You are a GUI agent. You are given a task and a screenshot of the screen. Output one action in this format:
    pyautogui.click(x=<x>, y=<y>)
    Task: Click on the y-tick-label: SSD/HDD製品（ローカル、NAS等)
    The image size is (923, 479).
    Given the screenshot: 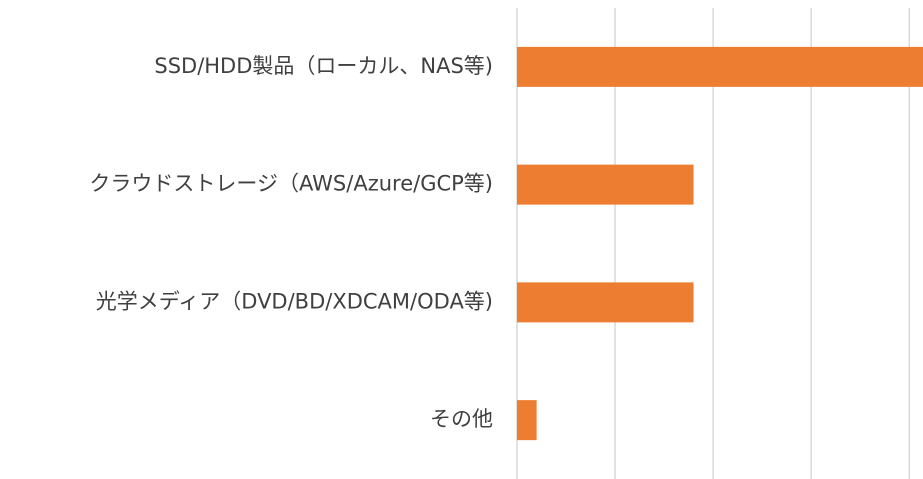 What is the action you would take?
    pyautogui.click(x=323, y=66)
    